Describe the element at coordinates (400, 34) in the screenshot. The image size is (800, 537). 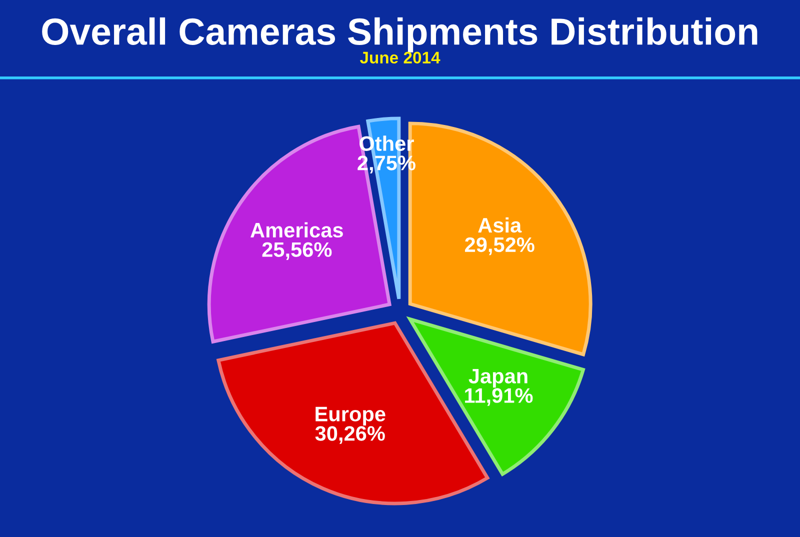
I see `chart-title: Overall Cameras Shipments Distribution` at that location.